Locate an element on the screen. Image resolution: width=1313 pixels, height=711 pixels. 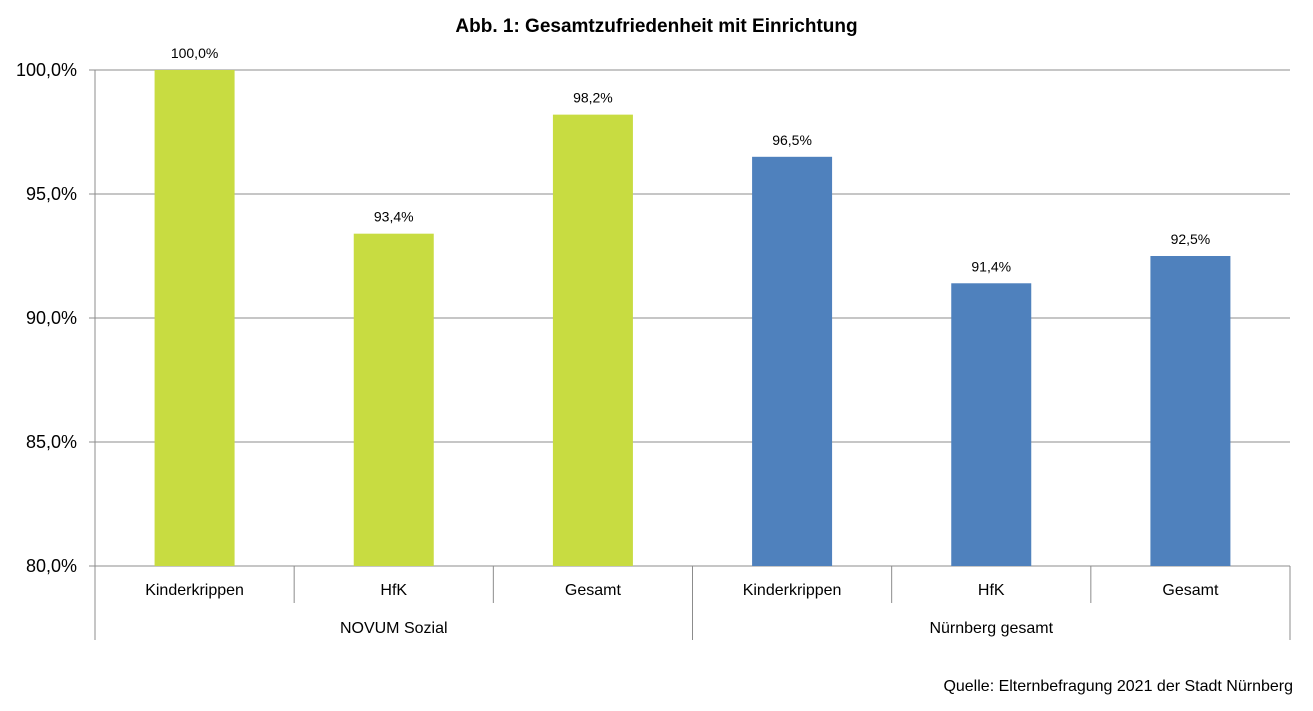
y-tick-label: 80,0% is located at coordinates (51, 566).